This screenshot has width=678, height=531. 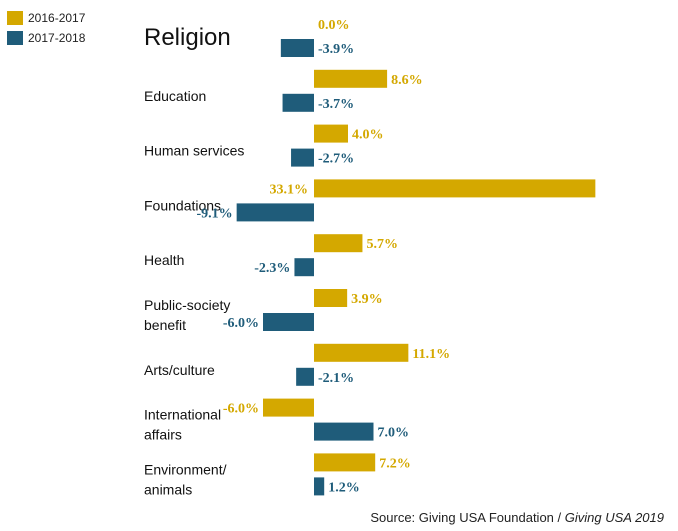 I want to click on value-label-2016-2017-8: 7.2%, so click(x=395, y=463).